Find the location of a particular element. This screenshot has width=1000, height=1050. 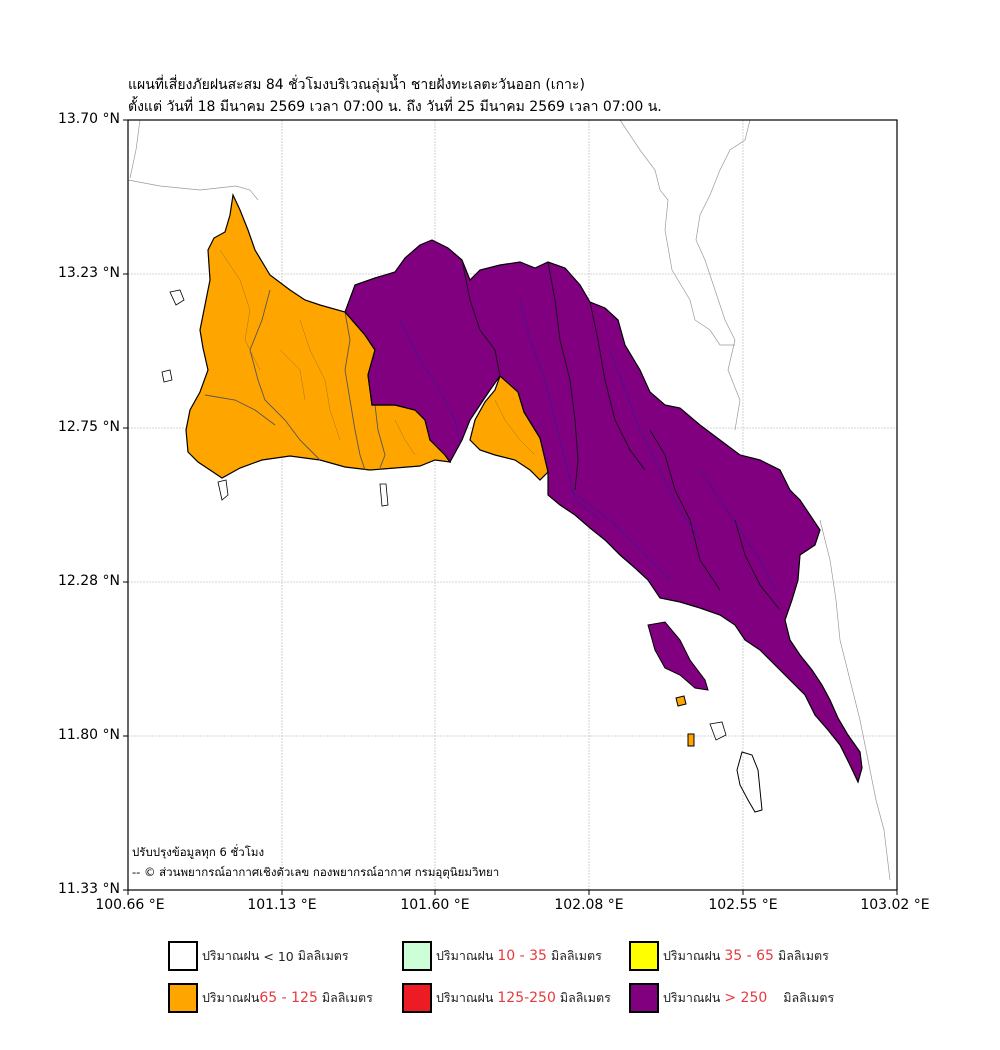

y-tick-label: 13.70 °N is located at coordinates (88, 119).